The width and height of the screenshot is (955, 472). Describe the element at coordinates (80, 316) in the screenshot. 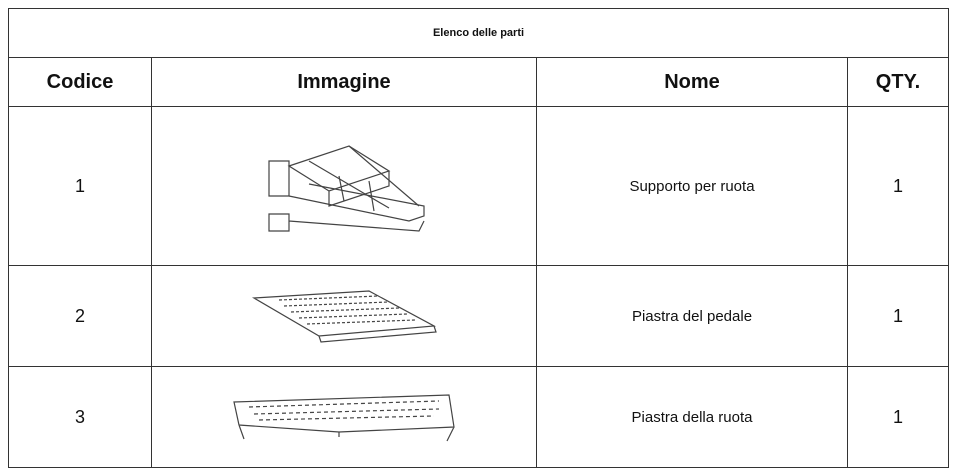

I see `code-cell: 2` at that location.